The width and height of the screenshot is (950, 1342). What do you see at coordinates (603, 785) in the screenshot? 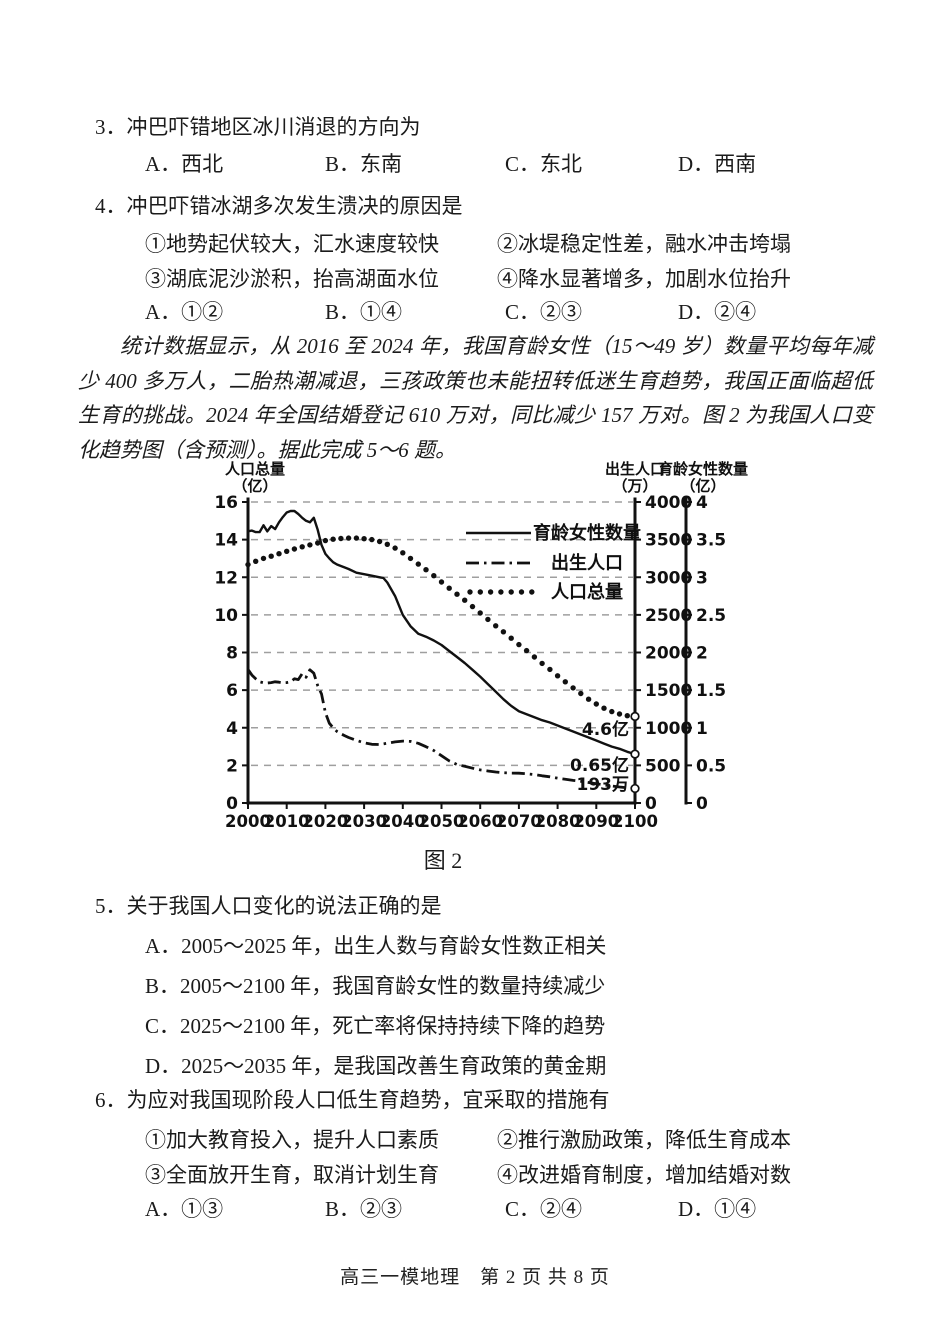
I see `end-value-label: 193万` at bounding box center [603, 785].